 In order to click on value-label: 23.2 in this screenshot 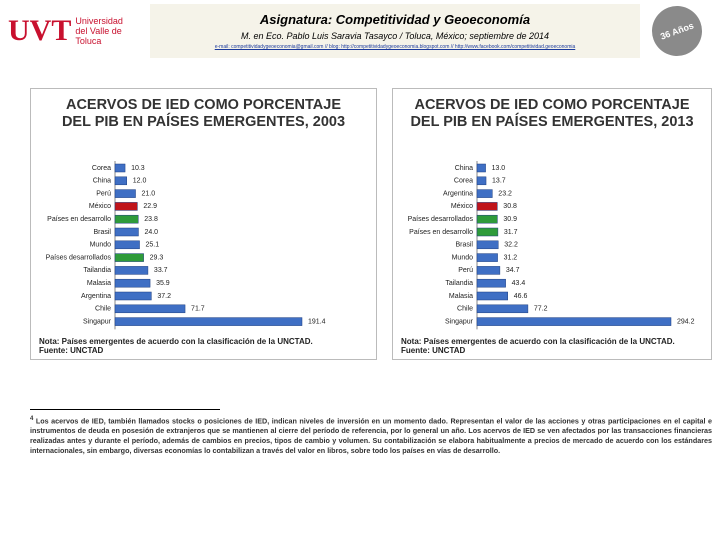, I will do `click(505, 193)`.